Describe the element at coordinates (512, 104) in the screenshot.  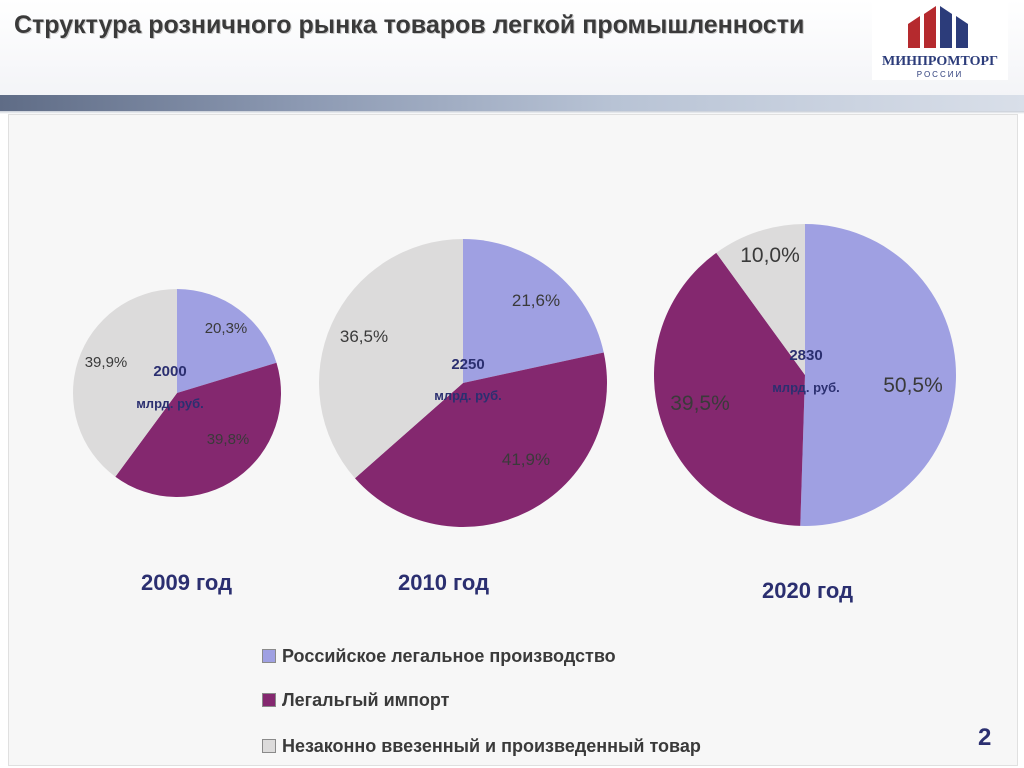
I see `header-divider-bar` at that location.